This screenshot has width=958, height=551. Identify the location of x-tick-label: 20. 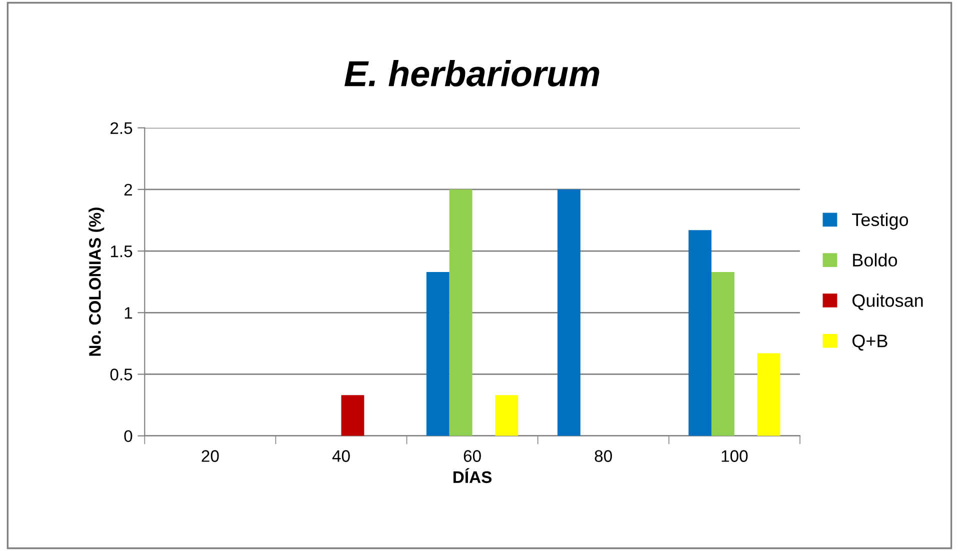
(210, 456).